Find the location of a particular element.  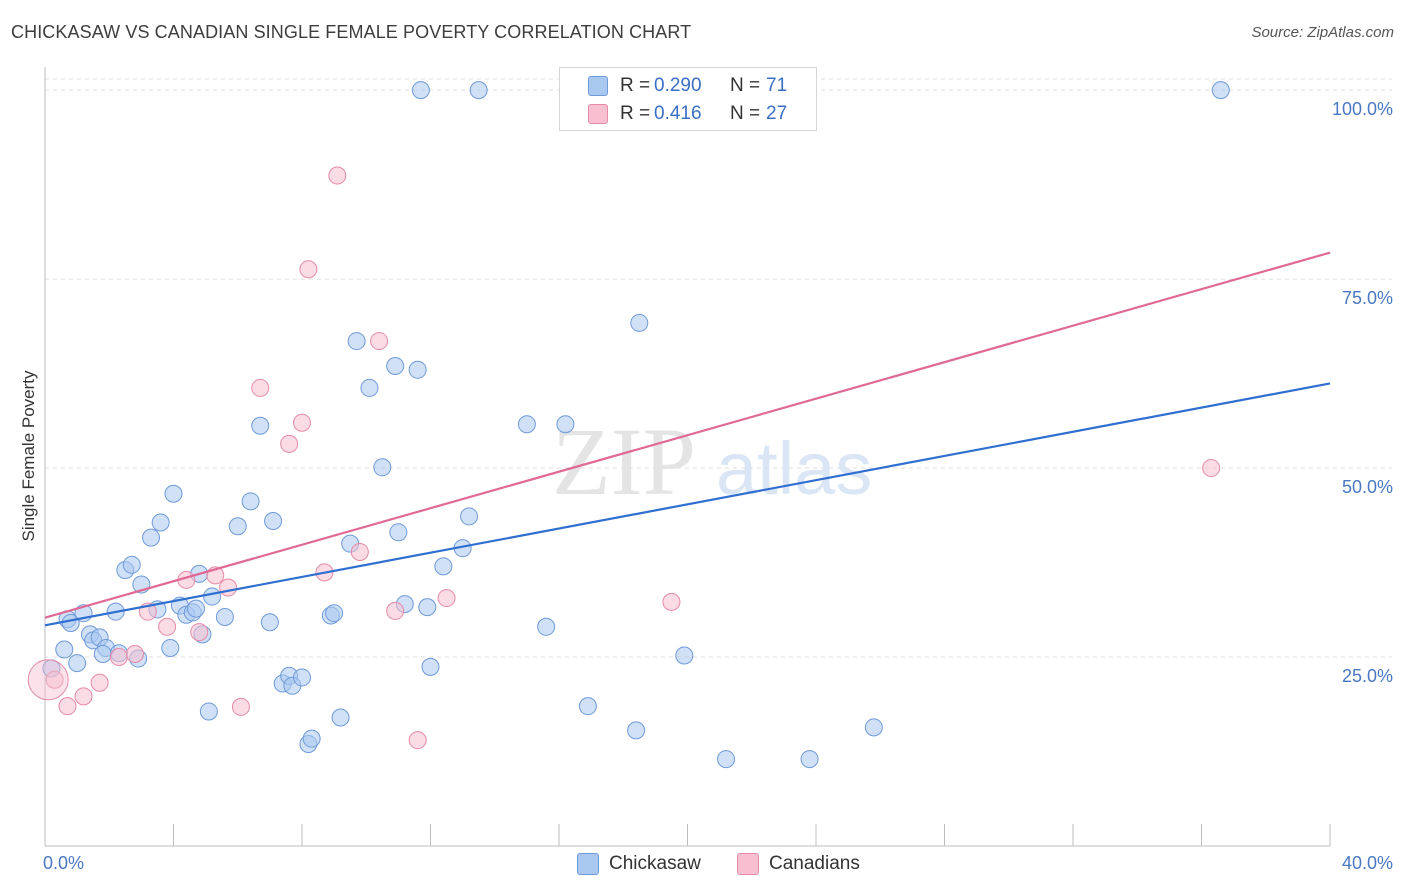

x-tick-label: 0.0% is located at coordinates (63, 863).